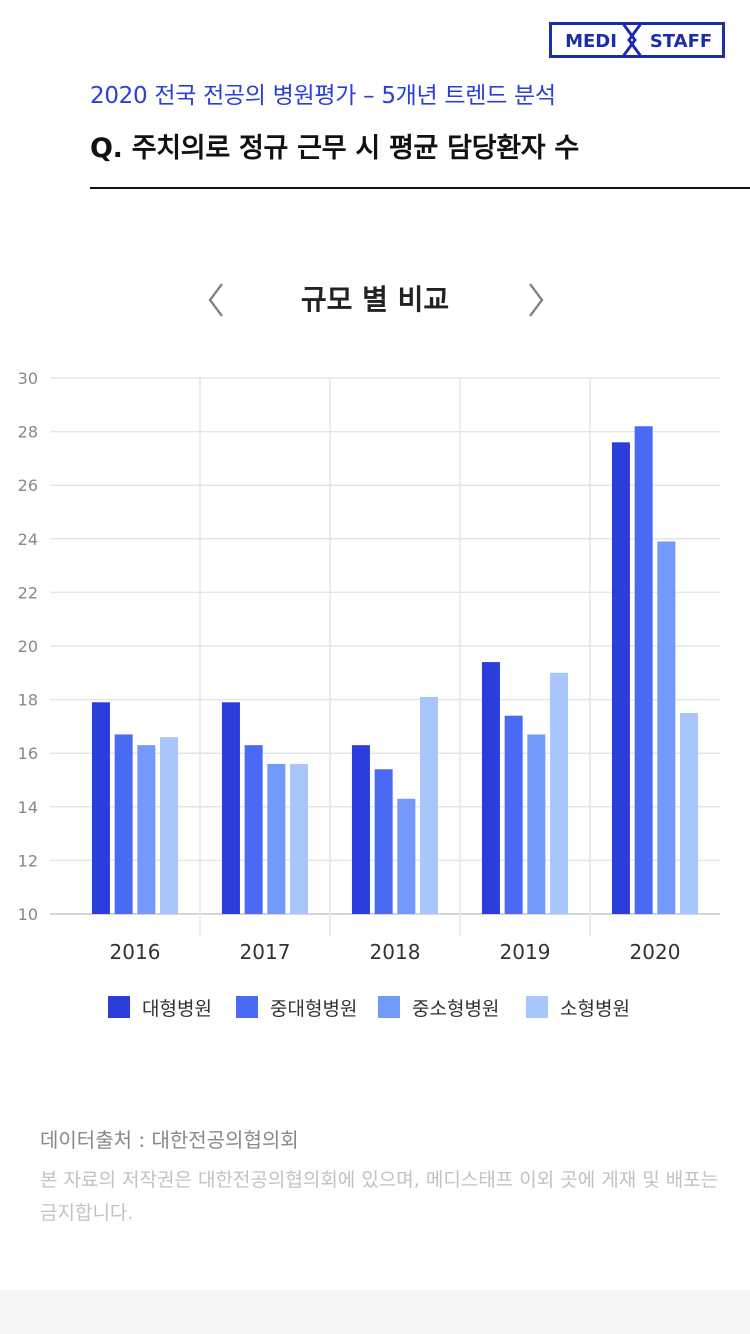  What do you see at coordinates (525, 952) in the screenshot?
I see `x-tick-label: 2019` at bounding box center [525, 952].